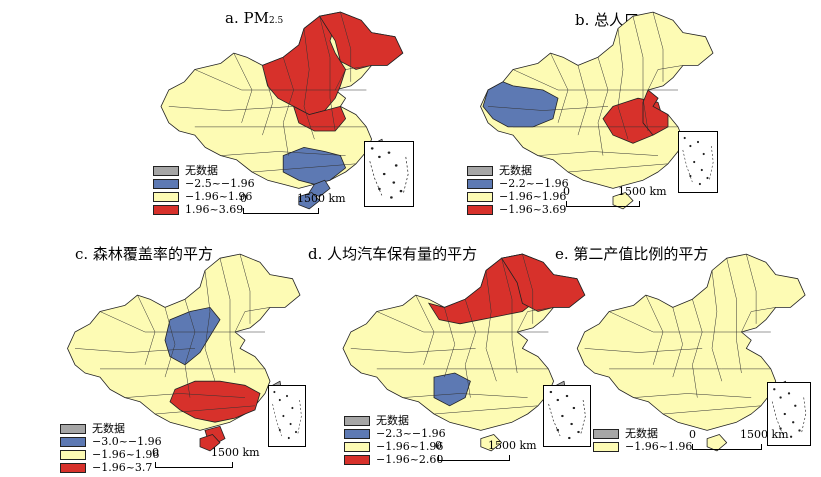  I want to click on panel-d-title: d. 人均汽车保有量的平方, so click(392, 253).